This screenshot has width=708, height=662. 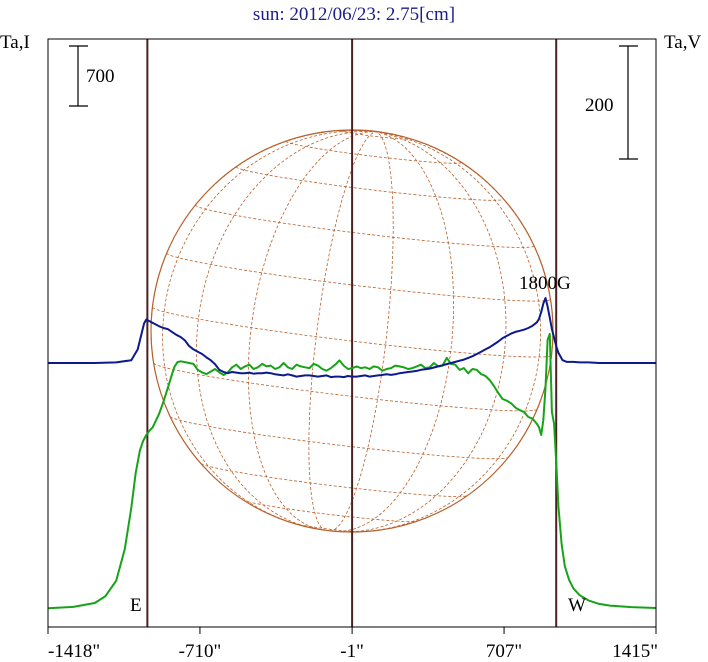 I want to click on x-axis-ticks: -1418" -710" -1" 707" 1415", so click(x=352, y=644).